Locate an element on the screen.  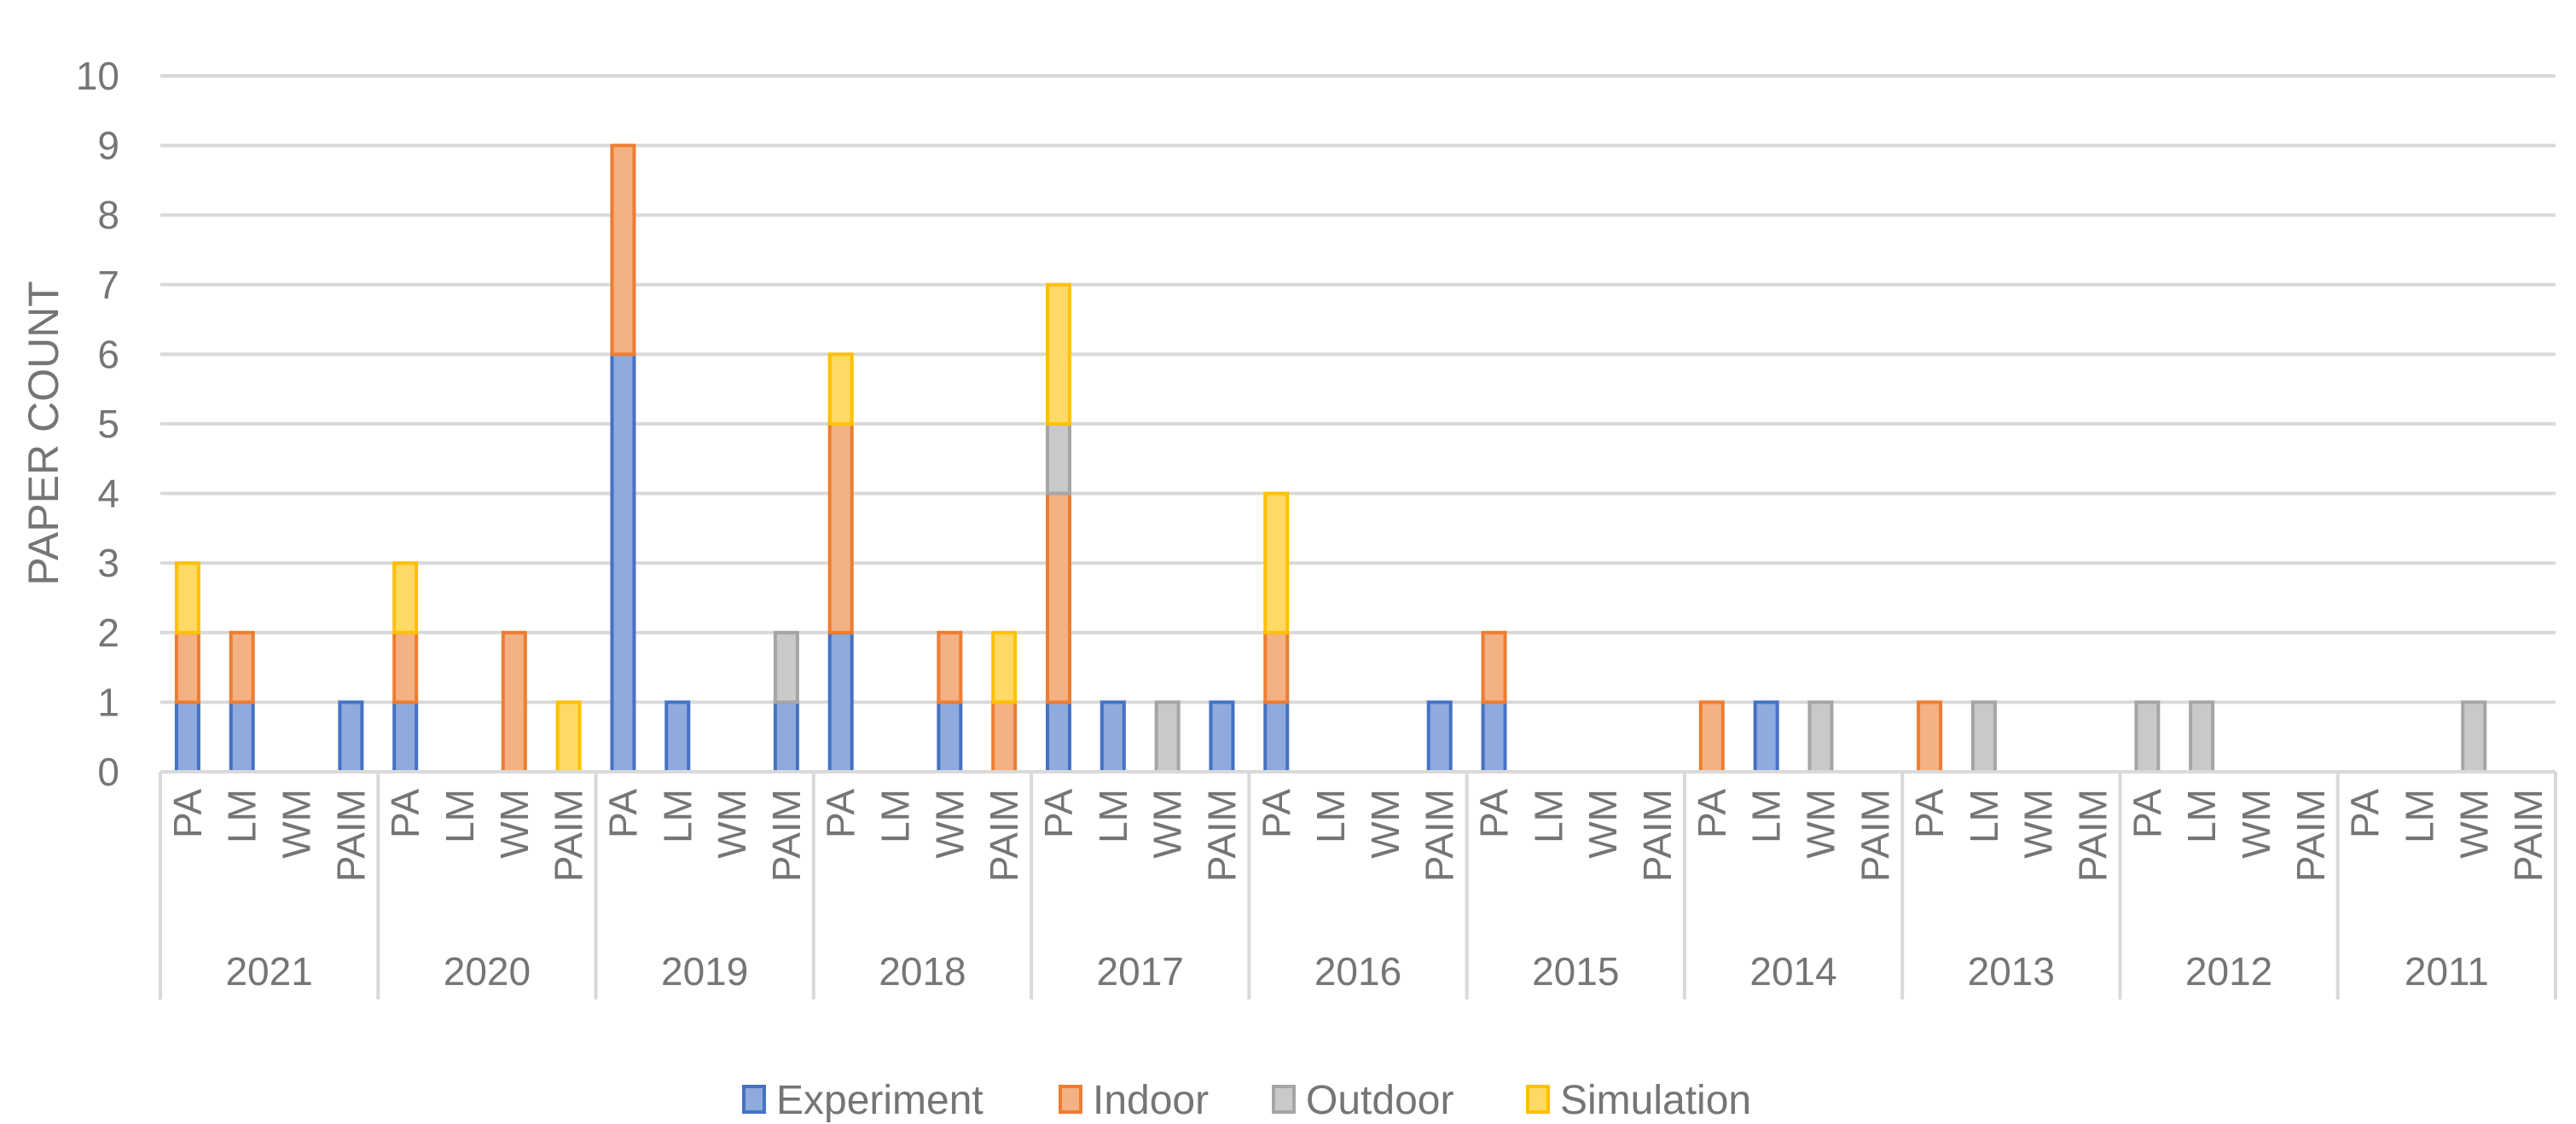
bar-segment-experiment-2018-pa is located at coordinates (840, 701).